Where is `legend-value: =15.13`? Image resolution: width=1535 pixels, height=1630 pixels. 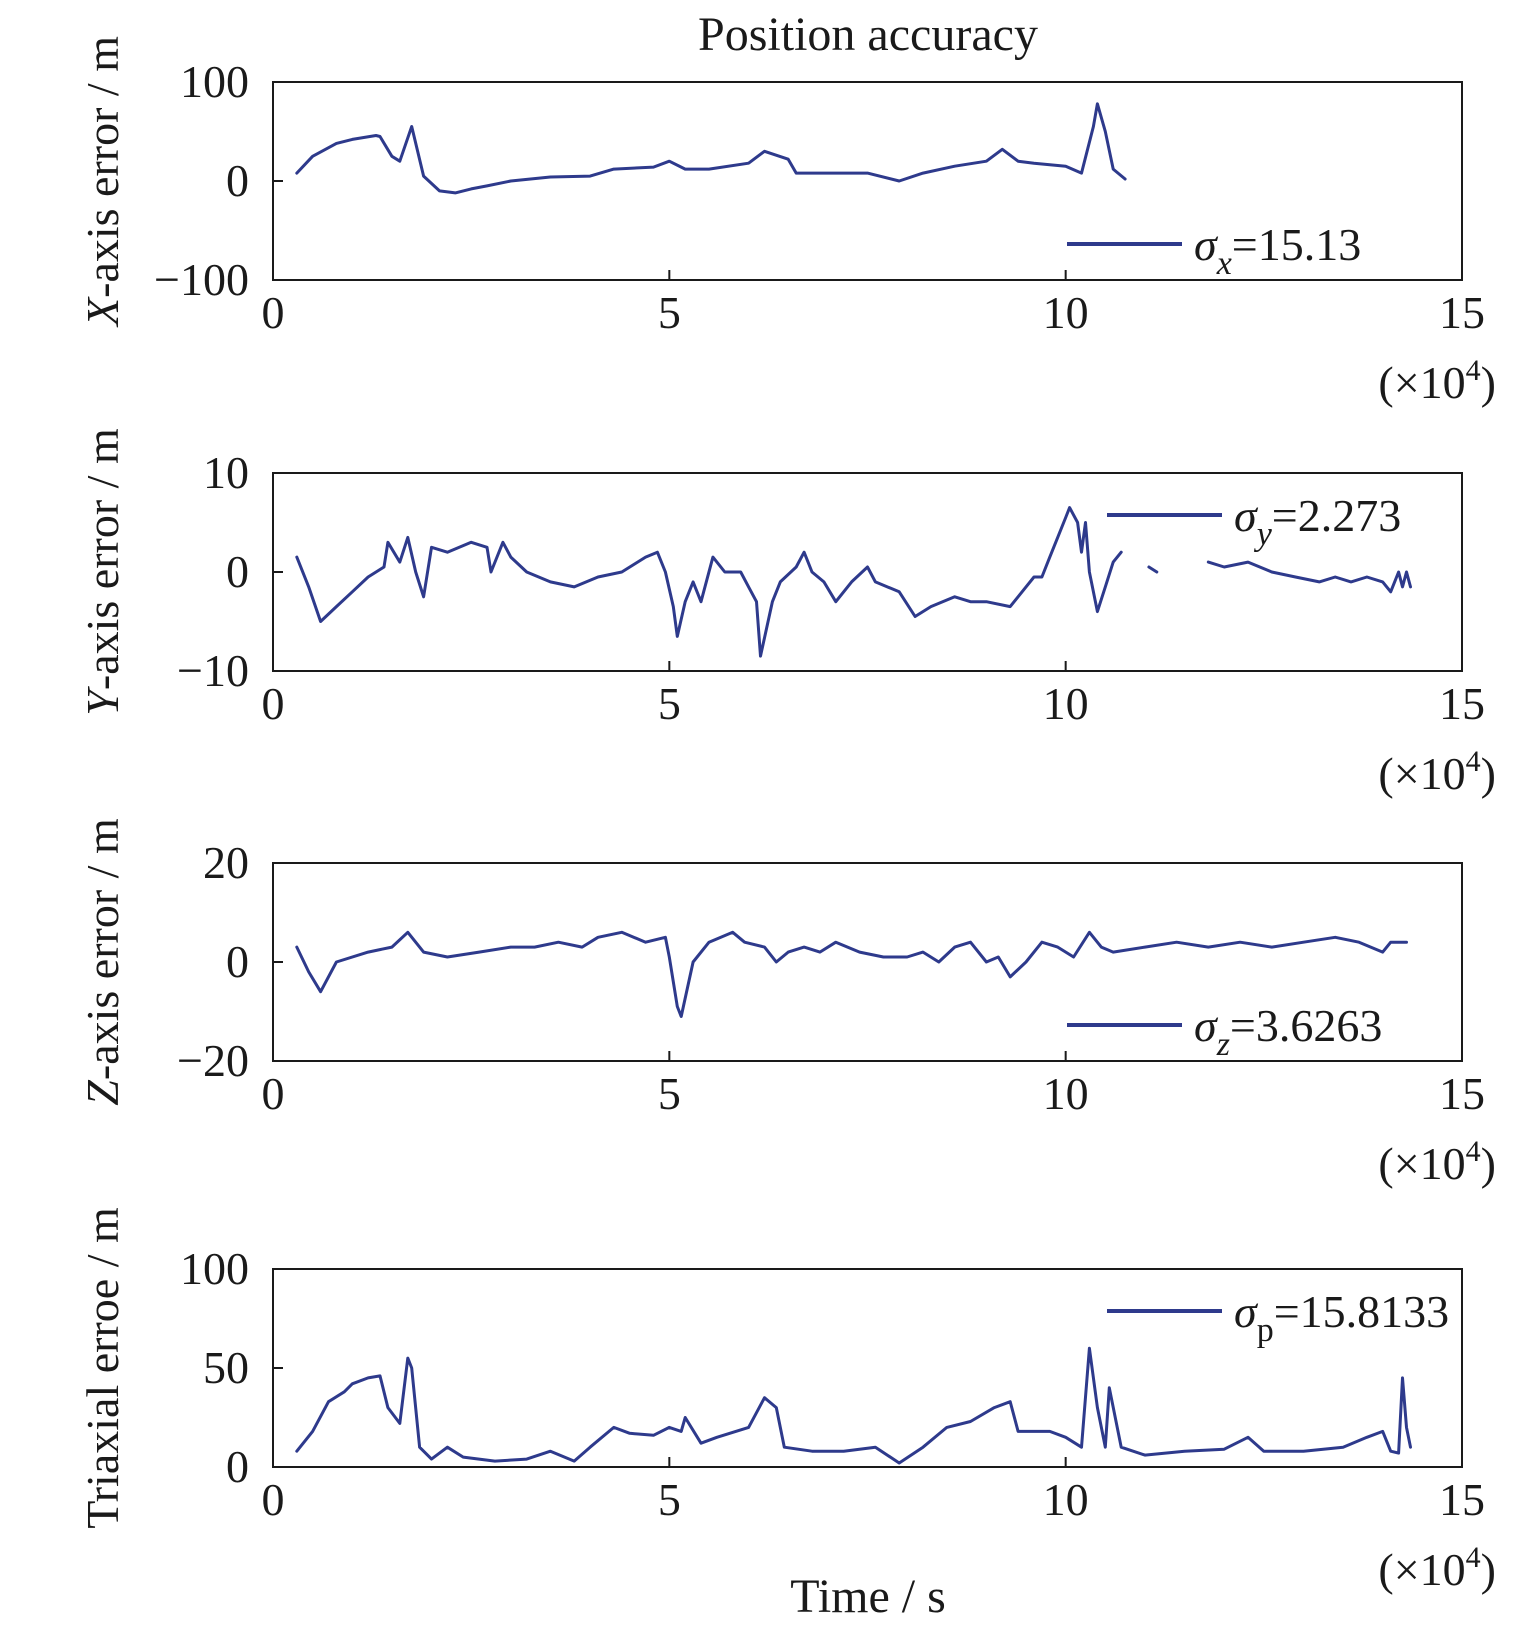 legend-value: =15.13 is located at coordinates (1296, 244).